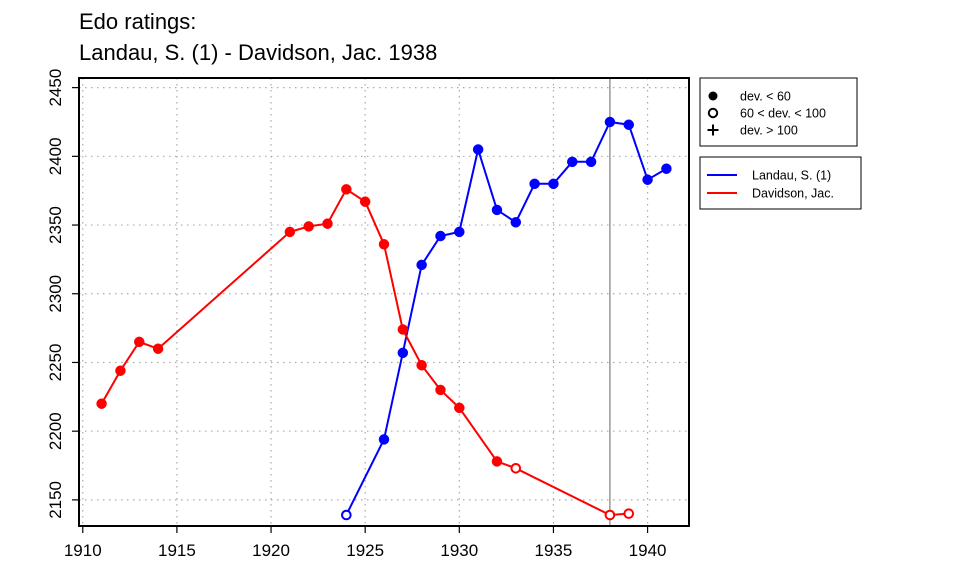 This screenshot has width=960, height=576. Describe the element at coordinates (55, 363) in the screenshot. I see `y-tick-label: 2250` at that location.